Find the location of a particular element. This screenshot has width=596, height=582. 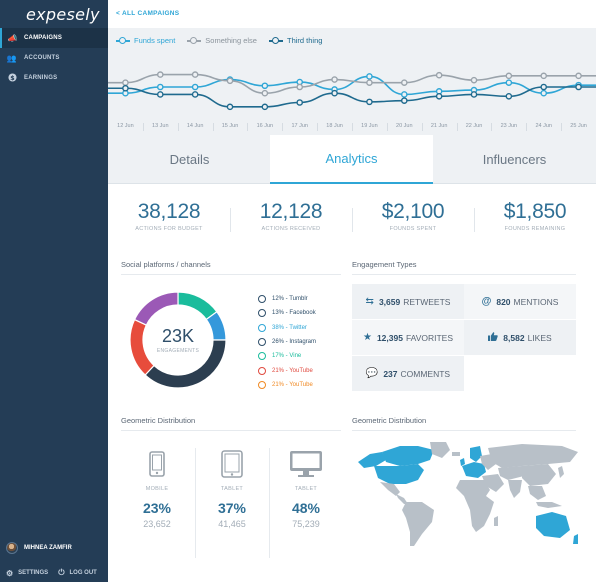

platform-item: 21% - YouTube is located at coordinates (287, 370).